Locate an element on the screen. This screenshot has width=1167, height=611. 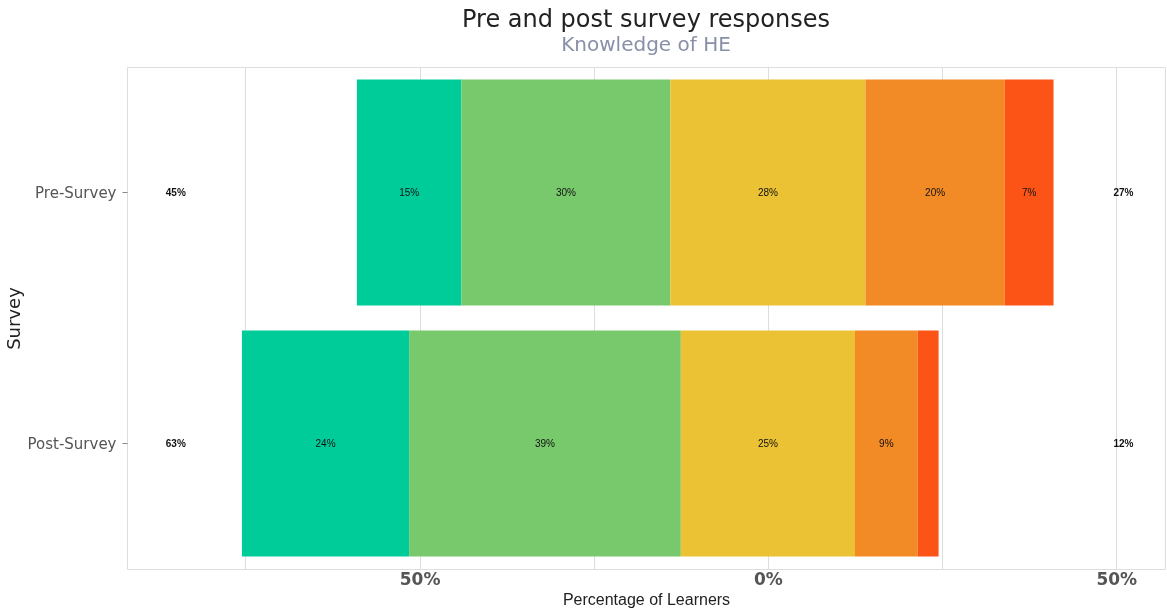
data-label: 24% is located at coordinates (325, 443).